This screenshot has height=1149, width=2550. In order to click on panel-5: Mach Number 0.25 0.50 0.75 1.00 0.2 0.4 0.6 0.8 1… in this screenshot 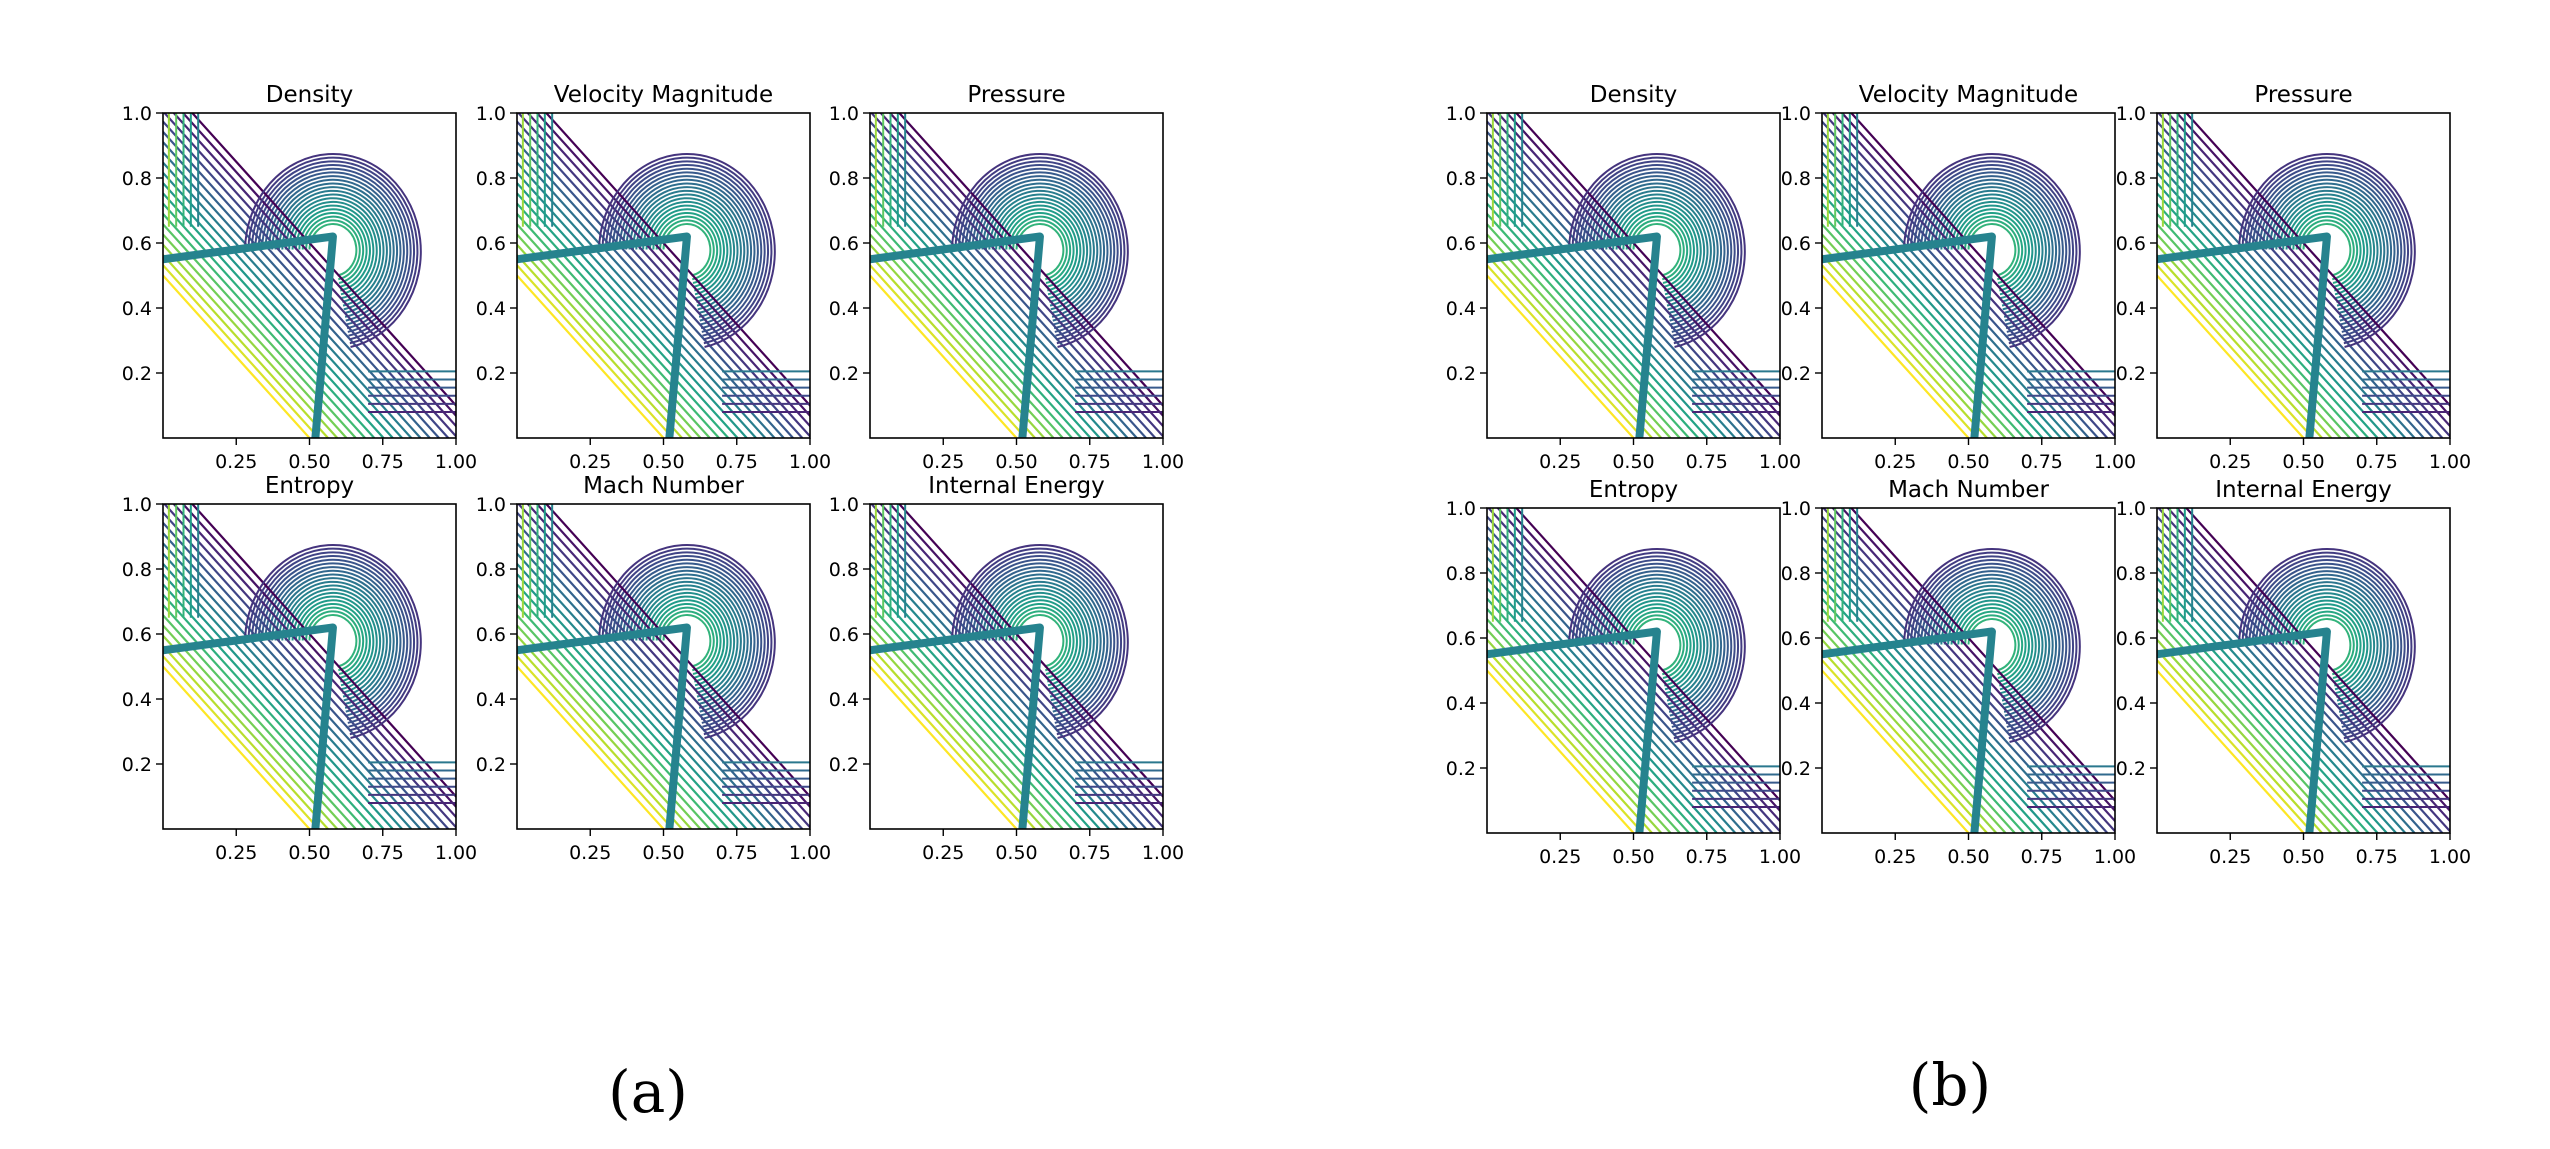, I will do `click(653, 668)`.